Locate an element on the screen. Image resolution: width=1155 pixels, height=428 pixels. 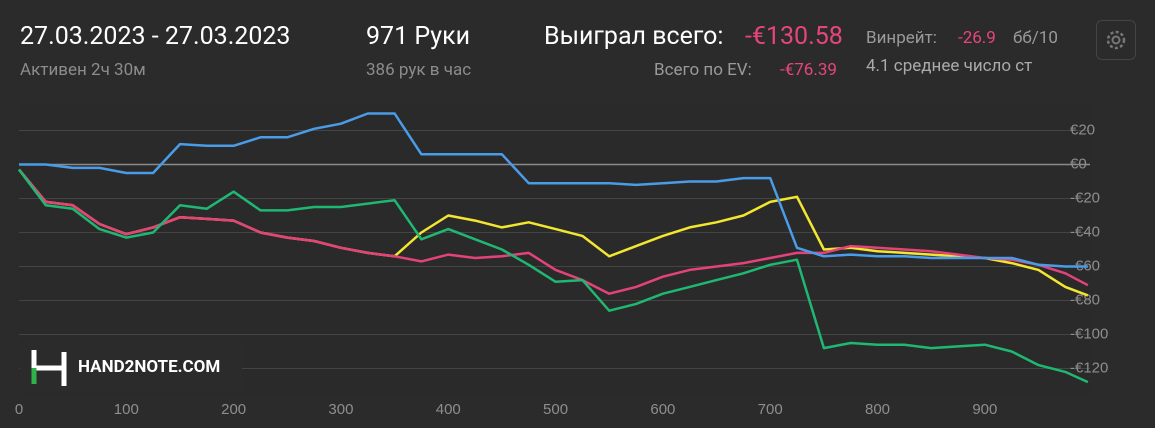
winrate-unit: бб/10 is located at coordinates (1035, 38).